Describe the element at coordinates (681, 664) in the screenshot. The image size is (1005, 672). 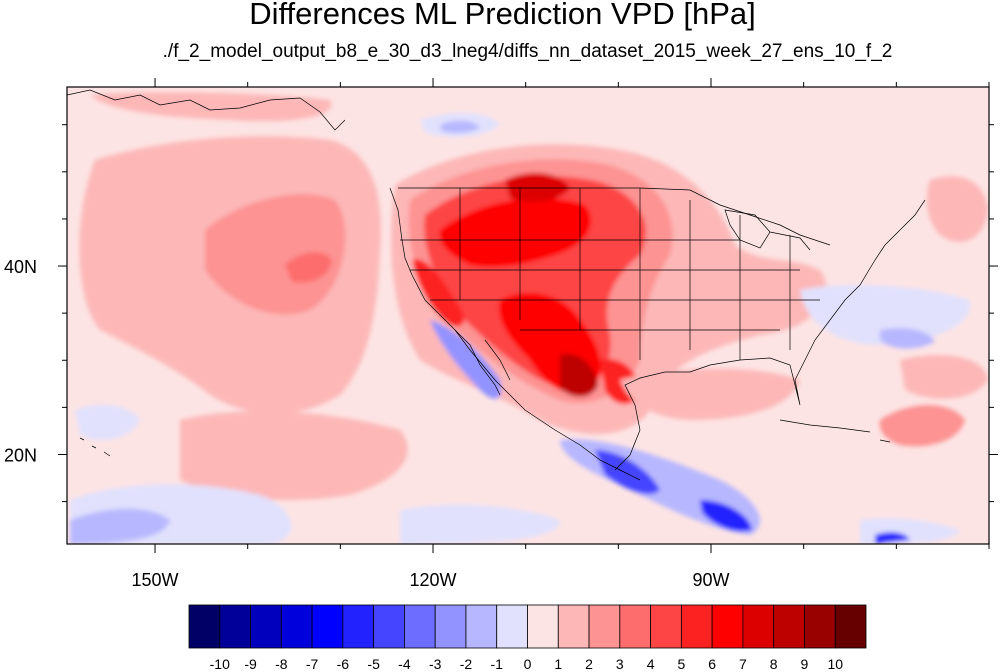
I see `colorbar-label: 5` at that location.